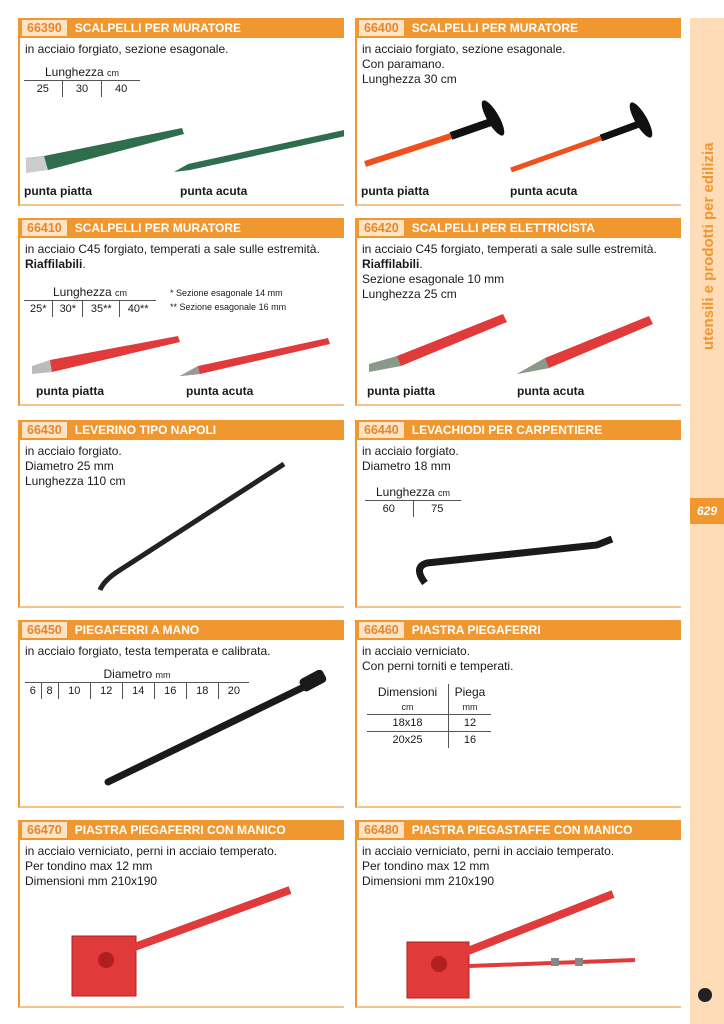 Image resolution: width=724 pixels, height=1024 pixels. I want to click on table-cell: 40**, so click(137, 308).